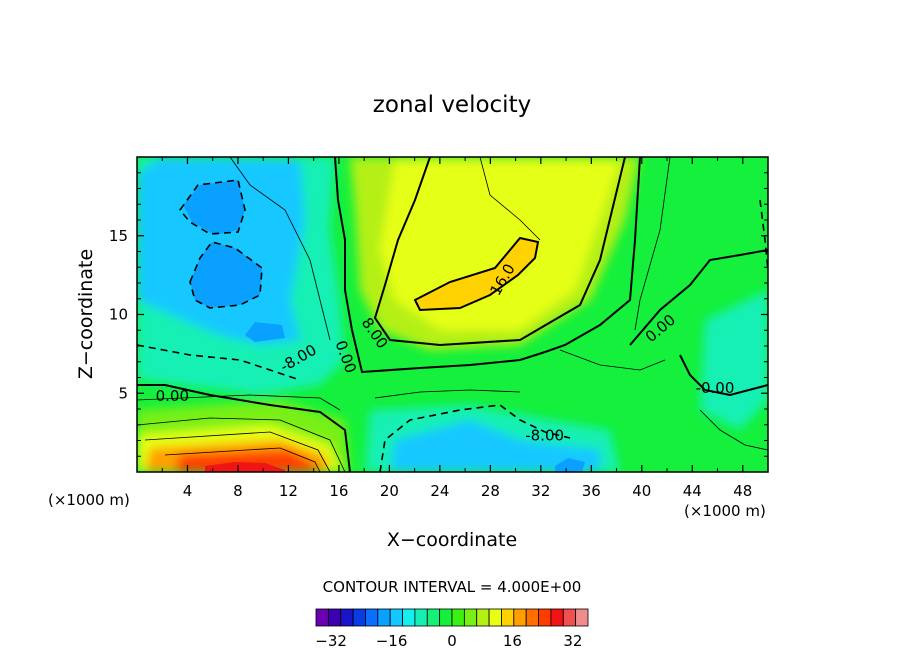 Image resolution: width=904 pixels, height=654 pixels. I want to click on x-tick-label: 32, so click(540, 491).